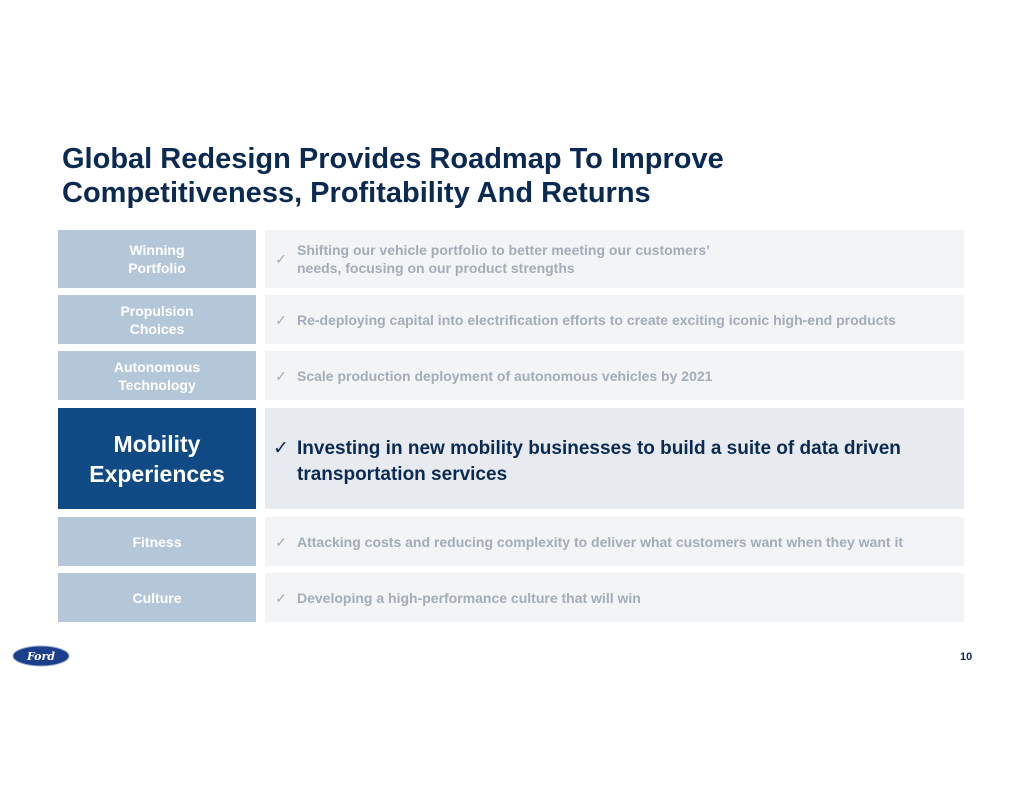  What do you see at coordinates (157, 458) in the screenshot?
I see `pillar-label: Mobility Experiences` at bounding box center [157, 458].